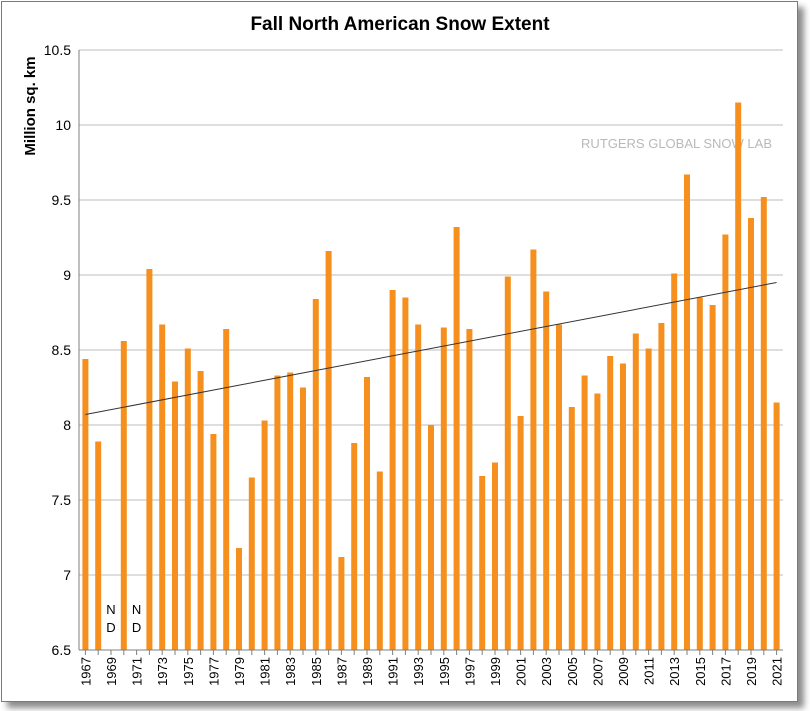  What do you see at coordinates (572, 671) in the screenshot?
I see `x-tick-label: 2005` at bounding box center [572, 671].